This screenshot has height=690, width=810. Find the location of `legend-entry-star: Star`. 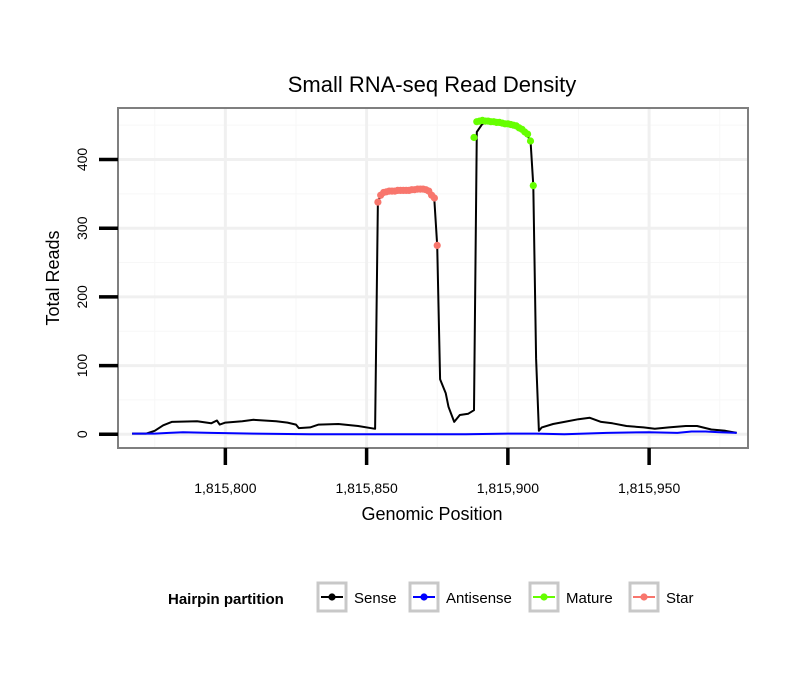

legend-entry-star: Star is located at coordinates (661, 597).